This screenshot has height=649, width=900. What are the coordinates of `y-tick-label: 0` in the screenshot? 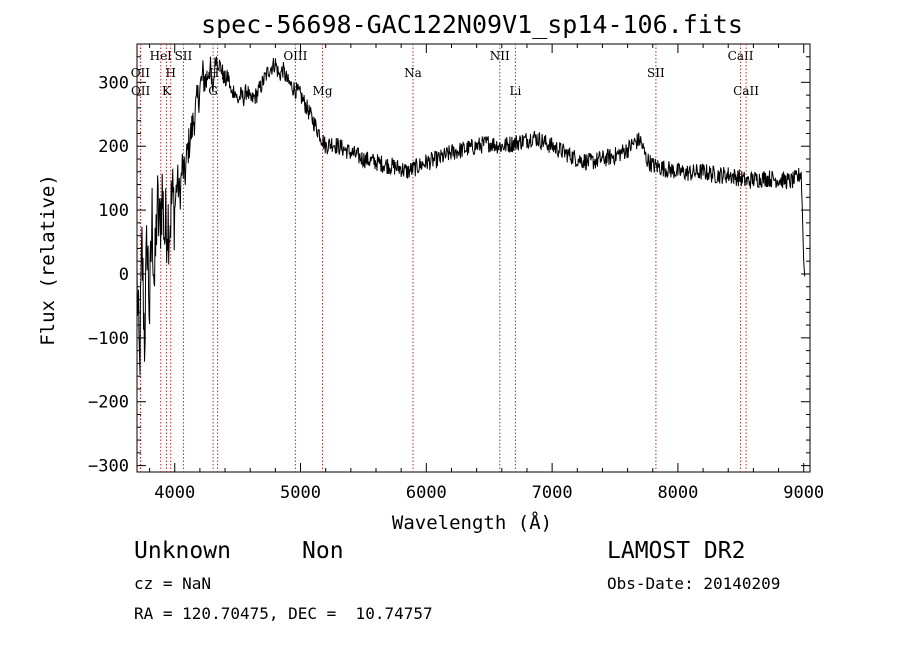 It's located at (124, 275).